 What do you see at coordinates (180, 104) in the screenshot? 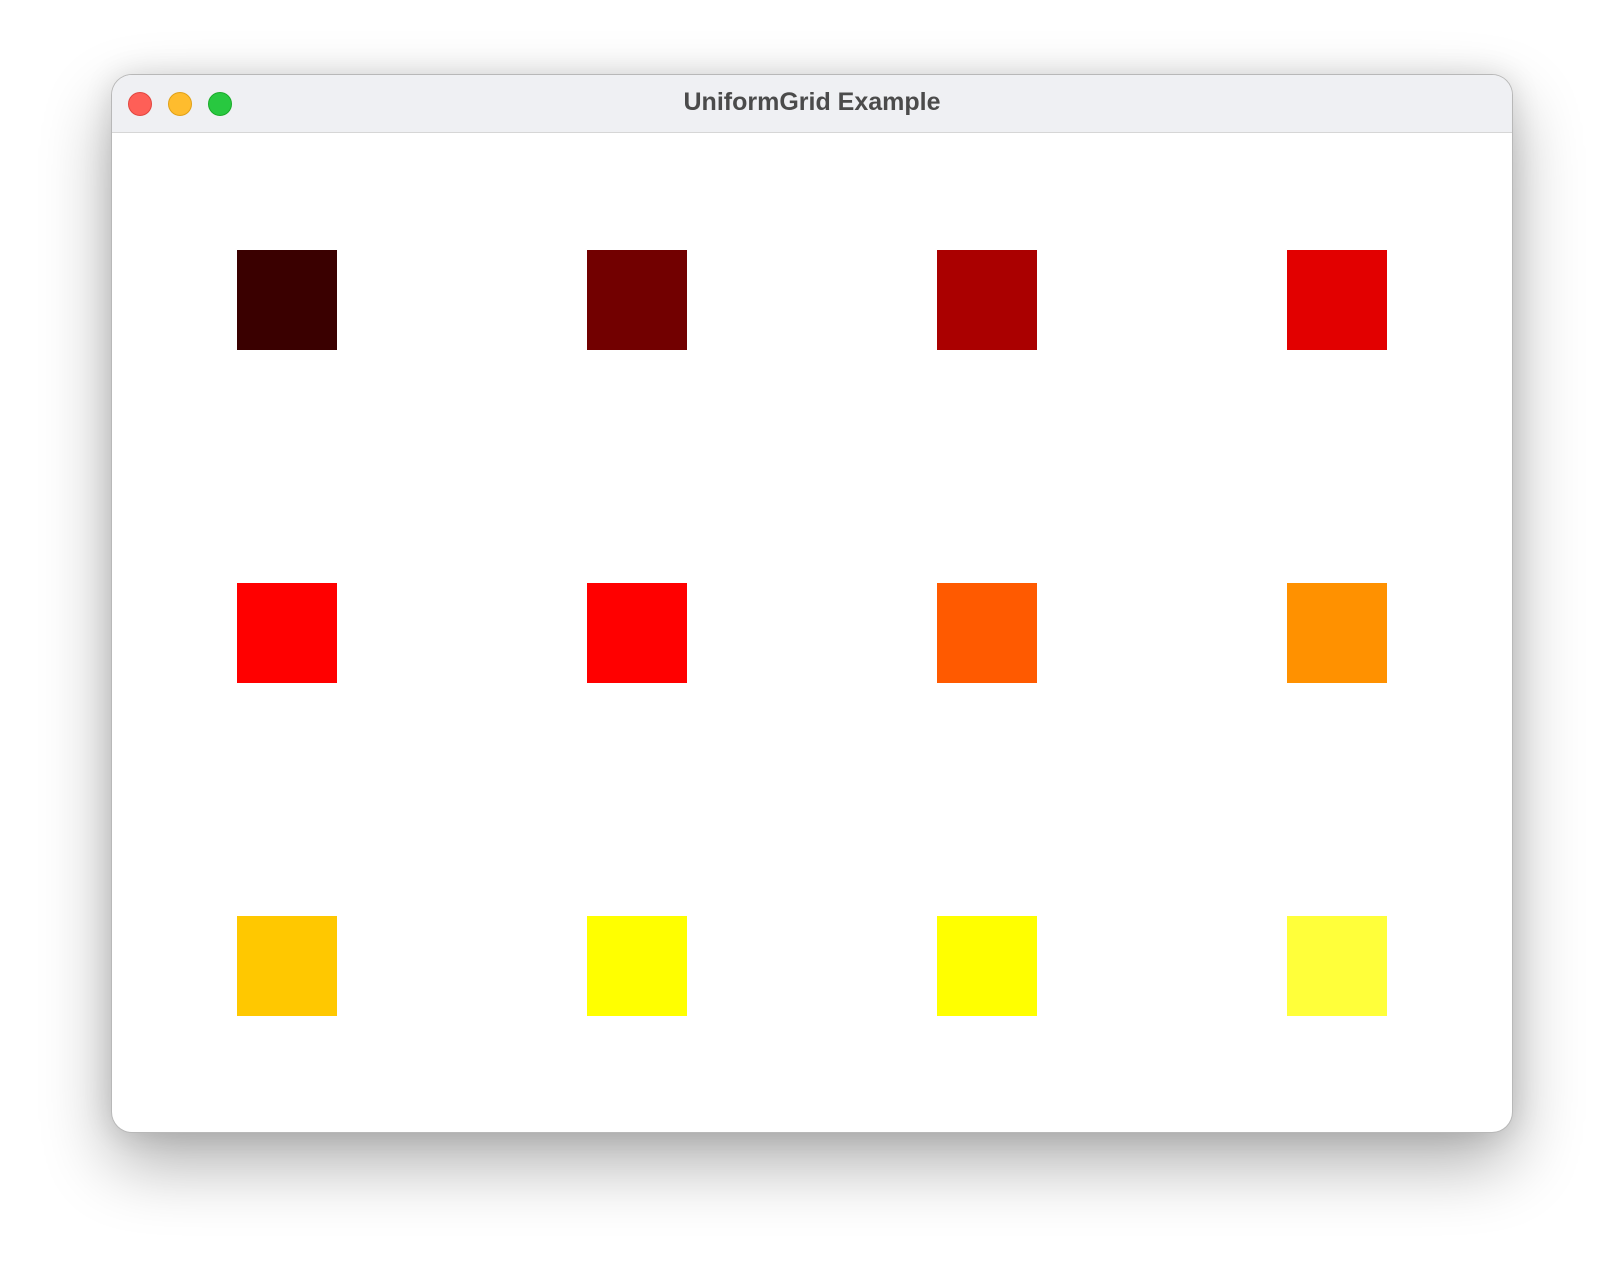
I see `minimize-button` at bounding box center [180, 104].